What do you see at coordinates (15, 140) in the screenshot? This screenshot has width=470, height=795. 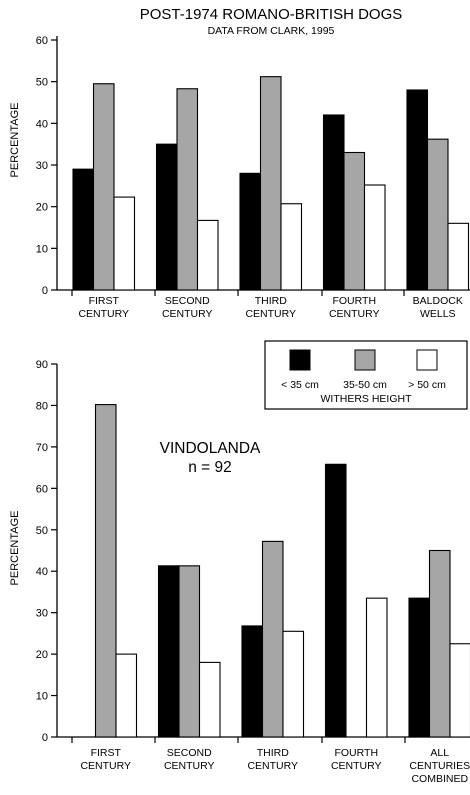 I see `chart-top-ylabel: PERCENTAGE` at bounding box center [15, 140].